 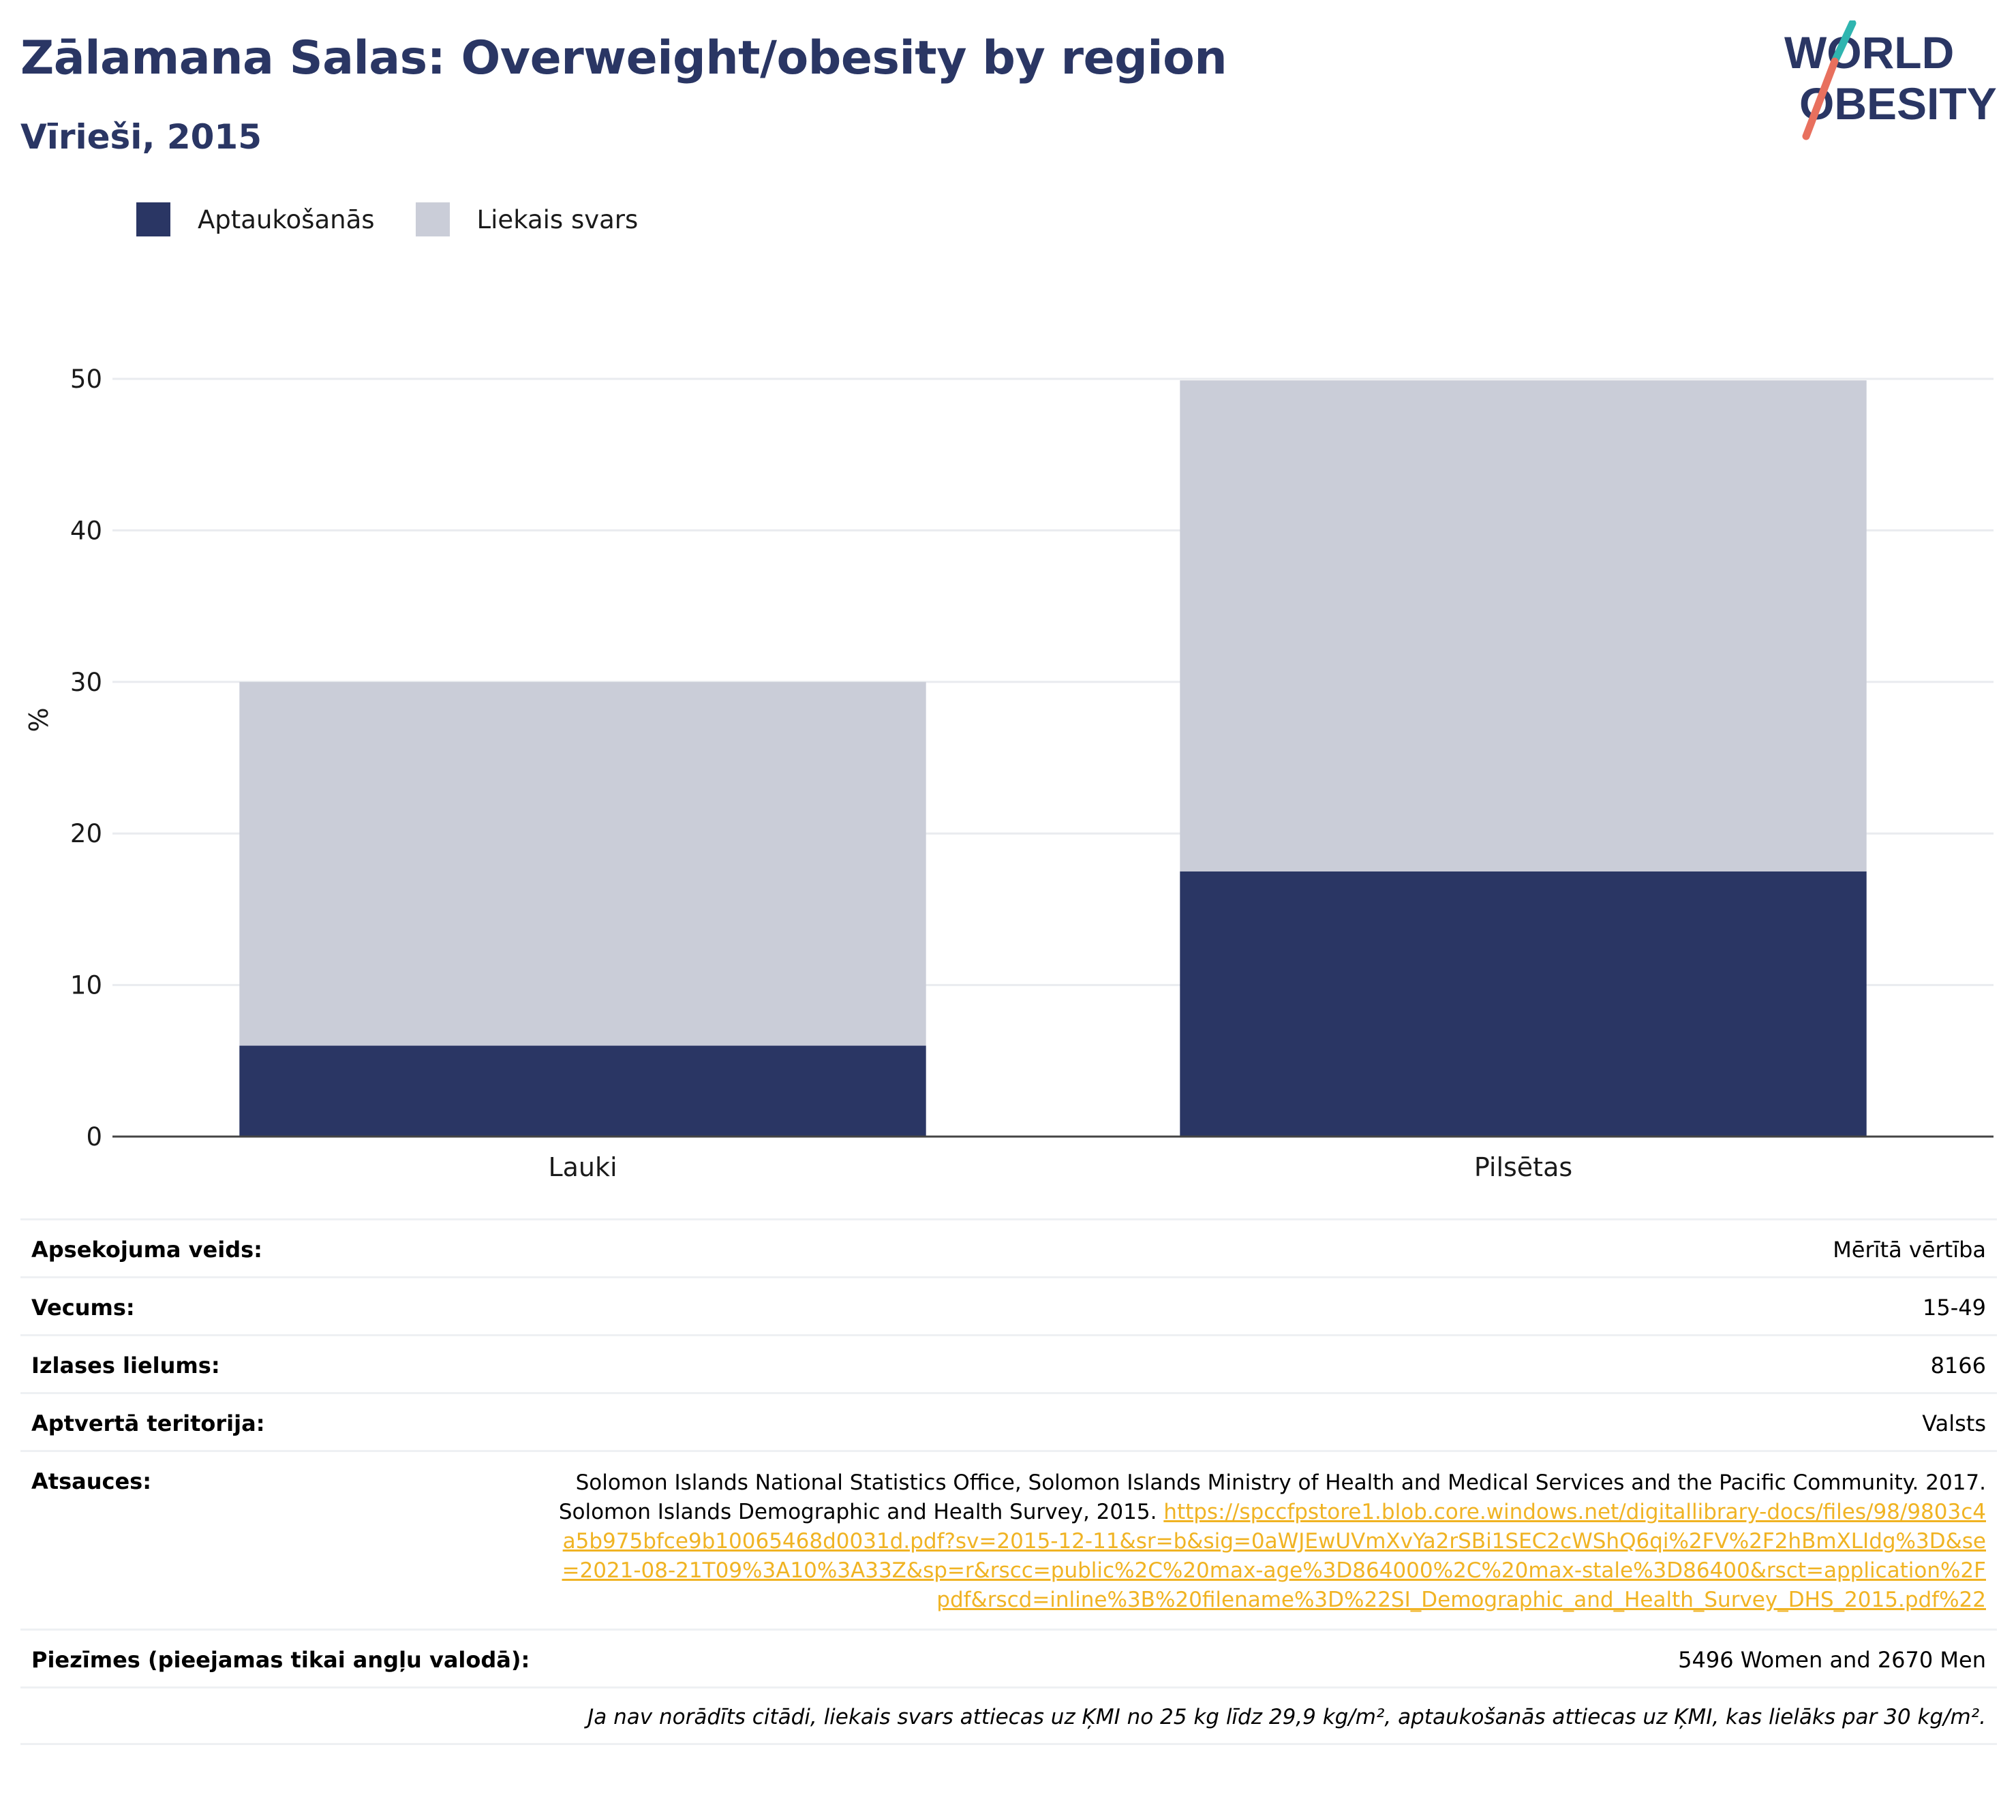 What do you see at coordinates (1008, 1305) in the screenshot?
I see `info-row-age: Vecums: 15-49` at bounding box center [1008, 1305].